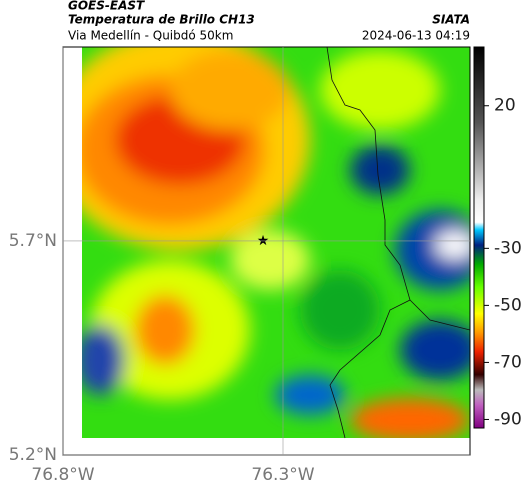 Image resolution: width=526 pixels, height=491 pixels. Describe the element at coordinates (161, 20) in the screenshot. I see `product: Temperatura de Brillo CH13` at that location.